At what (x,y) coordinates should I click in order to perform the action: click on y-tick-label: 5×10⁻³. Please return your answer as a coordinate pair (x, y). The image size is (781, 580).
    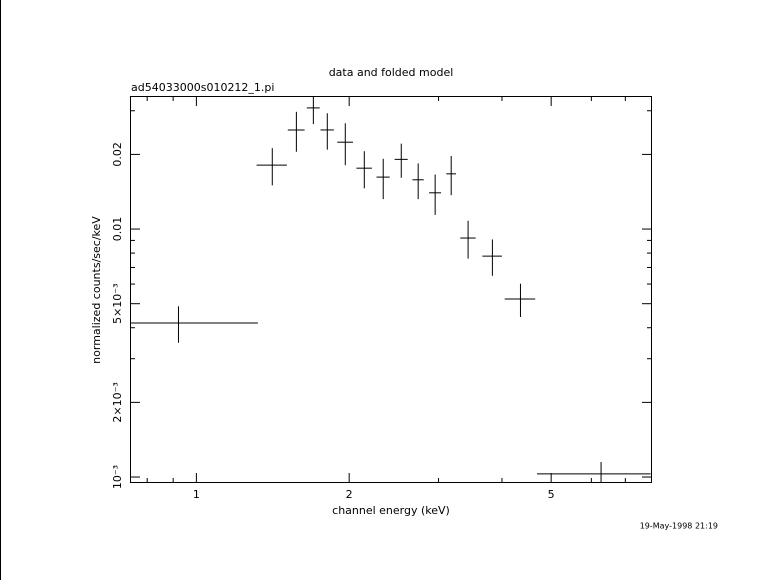
    Looking at the image, I should click on (117, 303).